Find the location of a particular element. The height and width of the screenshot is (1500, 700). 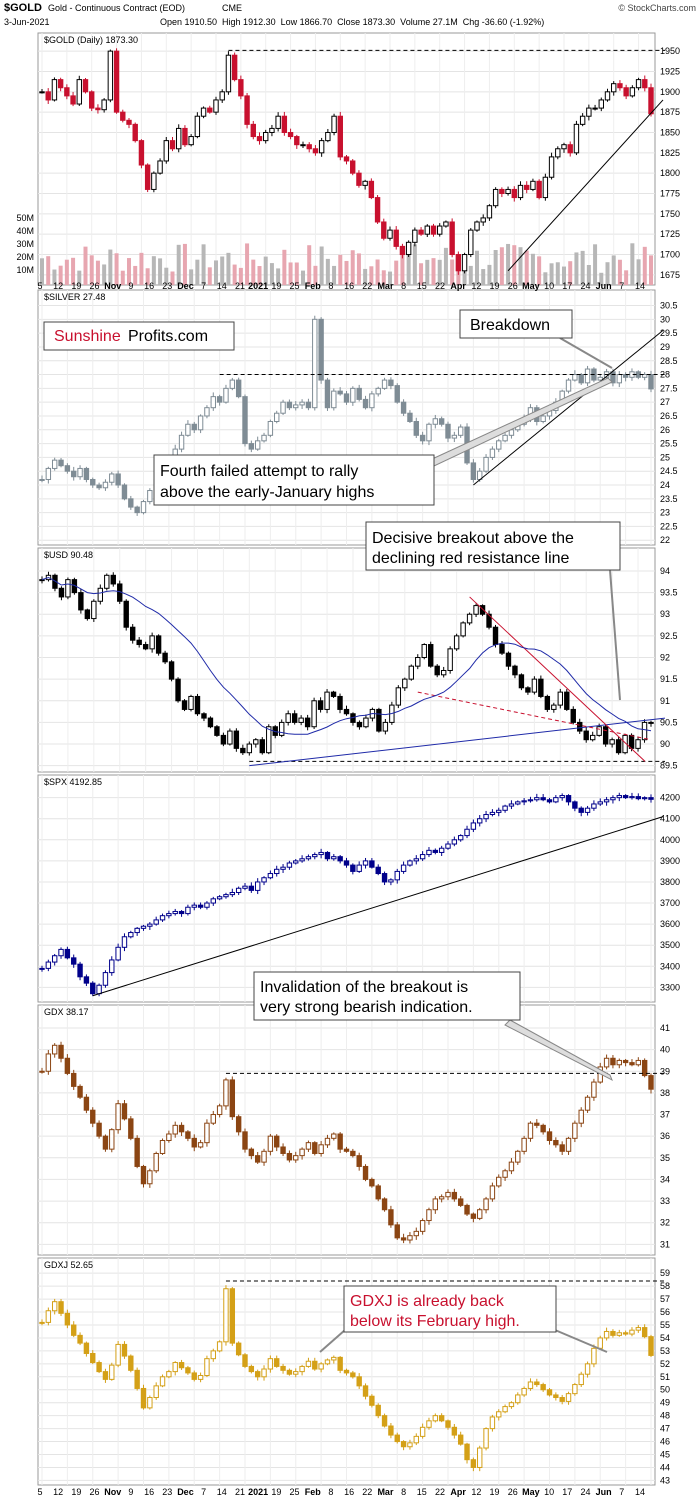

x-tick-label-top: 5 is located at coordinates (39, 286).